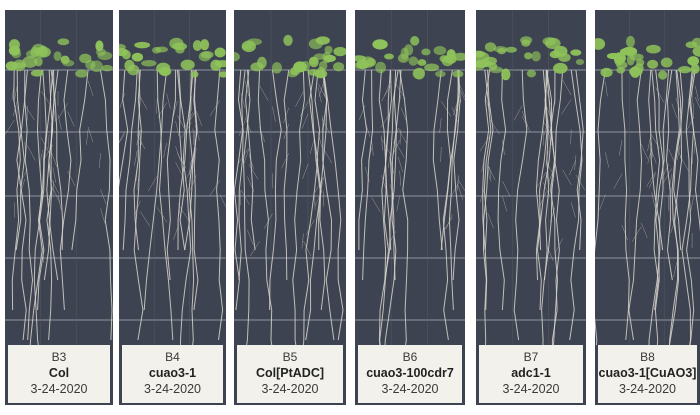 The image size is (700, 415). Describe the element at coordinates (59, 357) in the screenshot. I see `plate-id: B3` at that location.